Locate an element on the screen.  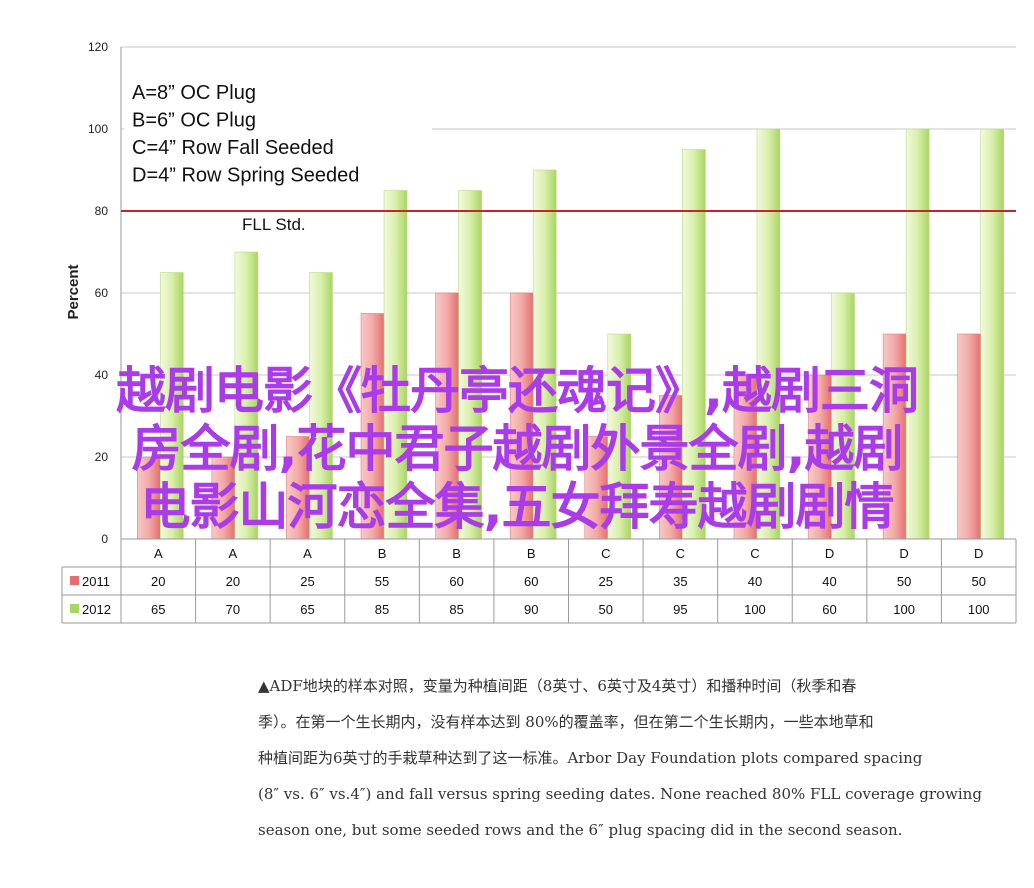
y-tick-label: 120 is located at coordinates (98, 47).